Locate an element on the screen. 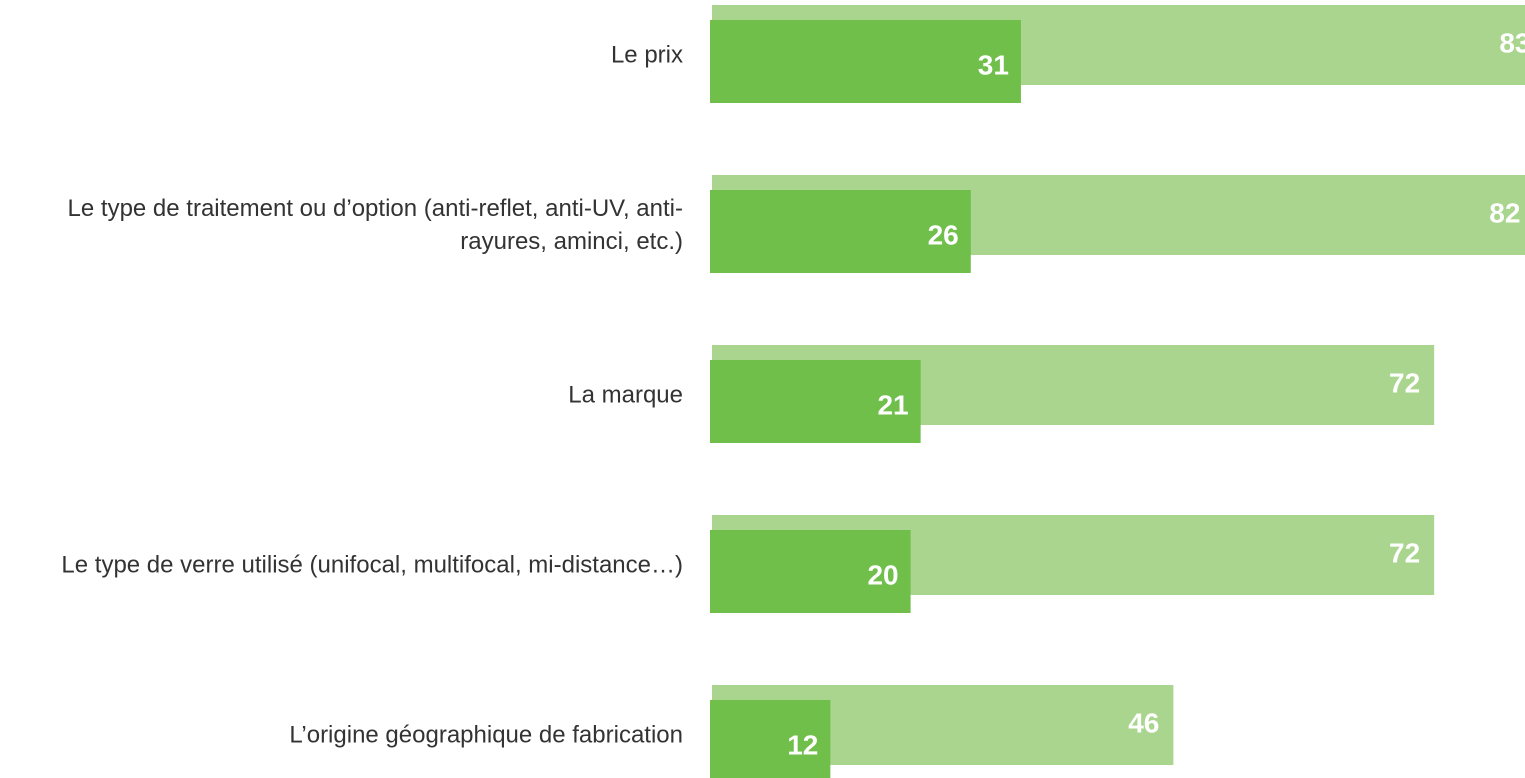  value-label: 31 is located at coordinates (993, 64).